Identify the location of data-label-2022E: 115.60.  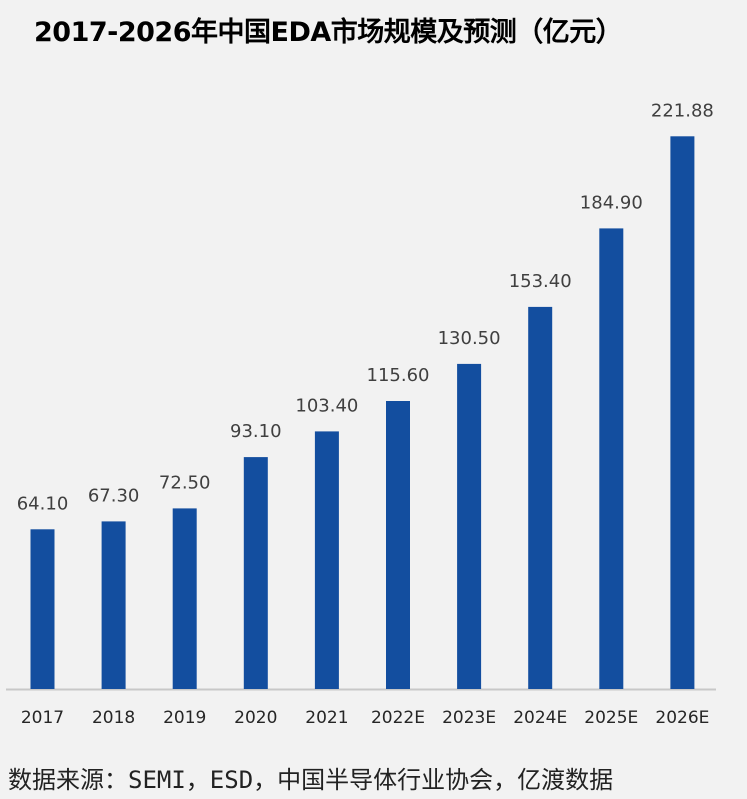
(398, 375).